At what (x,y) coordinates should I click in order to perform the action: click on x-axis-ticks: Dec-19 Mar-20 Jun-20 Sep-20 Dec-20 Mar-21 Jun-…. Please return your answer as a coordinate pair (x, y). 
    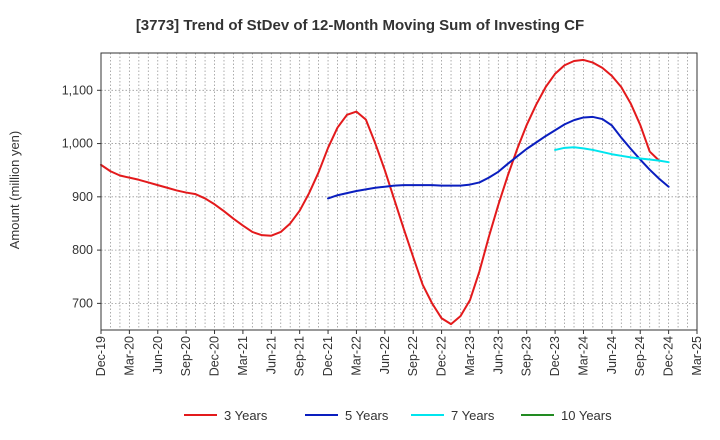
    Looking at the image, I should click on (399, 353).